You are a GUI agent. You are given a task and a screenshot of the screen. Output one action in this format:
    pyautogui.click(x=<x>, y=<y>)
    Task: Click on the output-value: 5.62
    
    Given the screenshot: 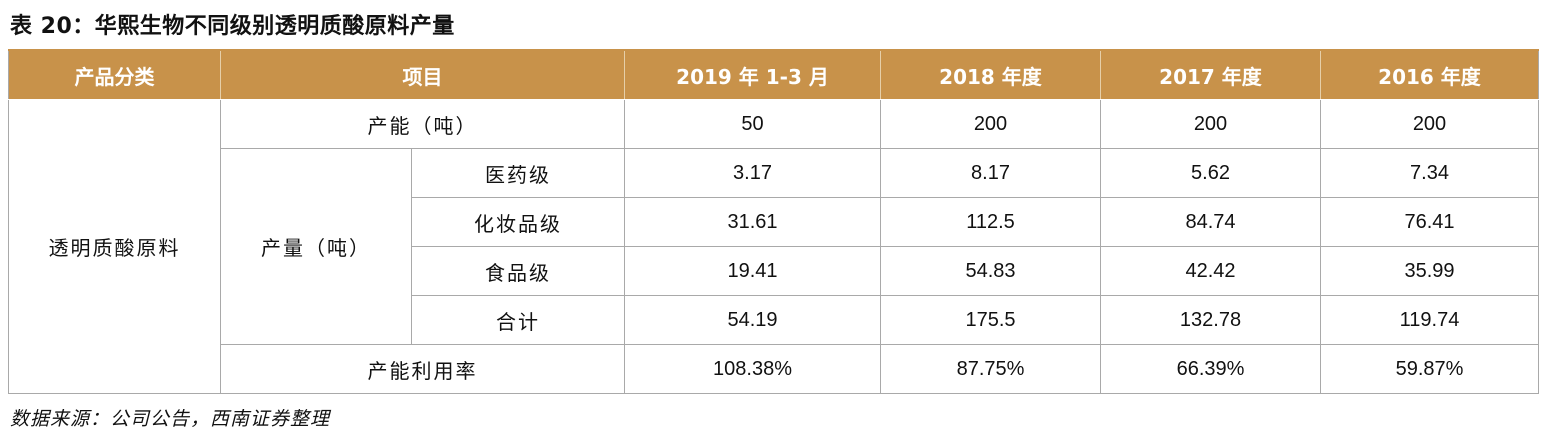 What is the action you would take?
    pyautogui.click(x=1210, y=173)
    